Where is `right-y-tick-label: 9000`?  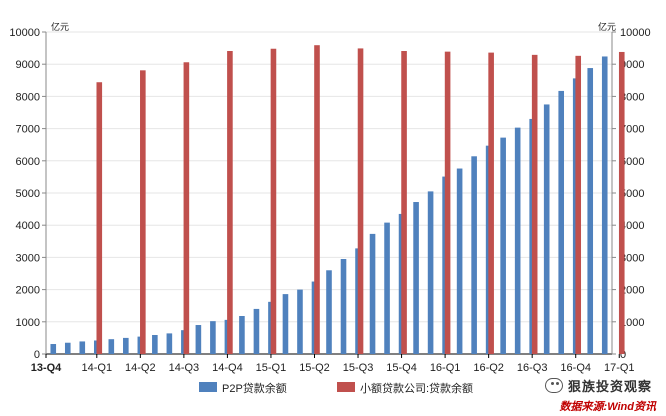 right-y-tick-label: 9000 is located at coordinates (632, 65).